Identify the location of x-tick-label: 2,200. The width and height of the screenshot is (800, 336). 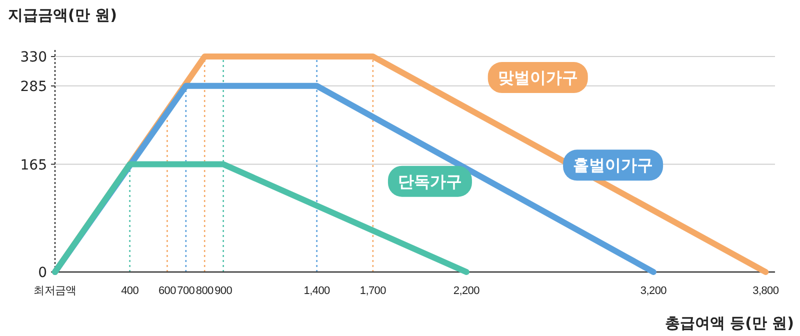
(466, 291).